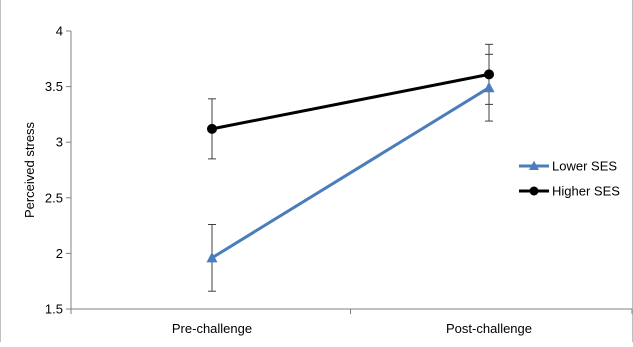  I want to click on legend-label: Lower SES, so click(584, 166).